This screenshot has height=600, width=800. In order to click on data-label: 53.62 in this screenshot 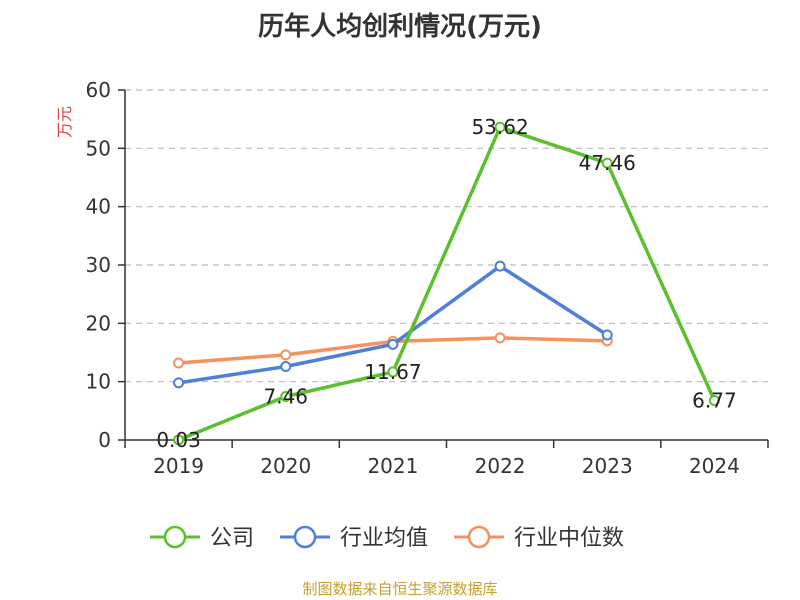, I will do `click(499, 127)`.